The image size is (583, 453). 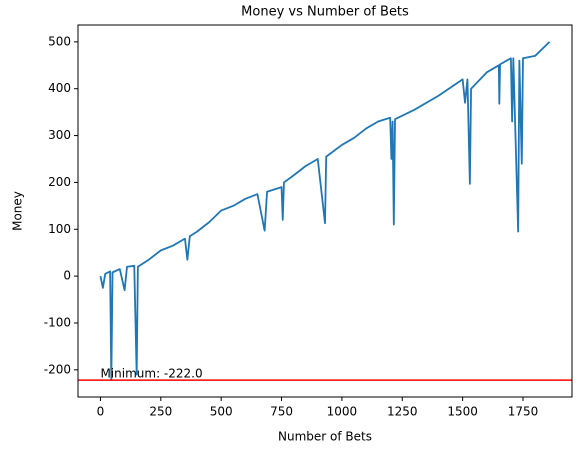 What do you see at coordinates (402, 412) in the screenshot?
I see `x-tick-label: 1250` at bounding box center [402, 412].